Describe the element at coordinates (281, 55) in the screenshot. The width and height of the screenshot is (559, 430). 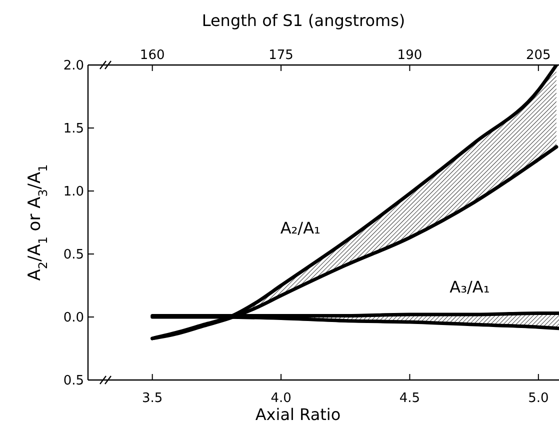
I see `x2-tick-label: 175` at that location.